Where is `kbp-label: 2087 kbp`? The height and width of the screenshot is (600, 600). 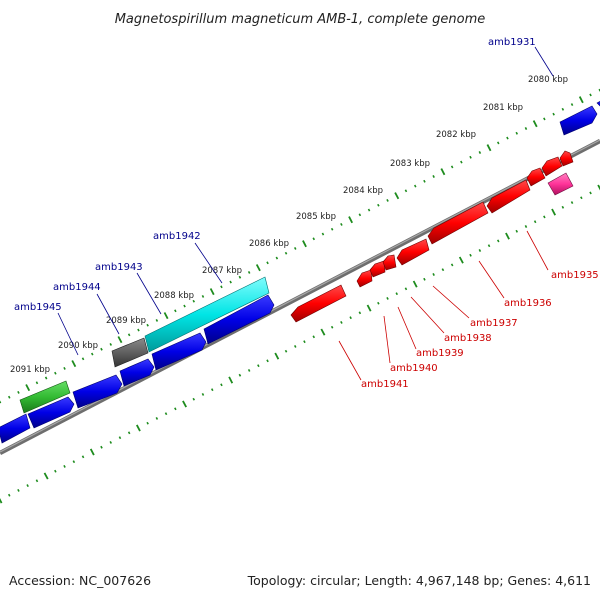
kbp-label: 2087 kbp is located at coordinates (222, 271).